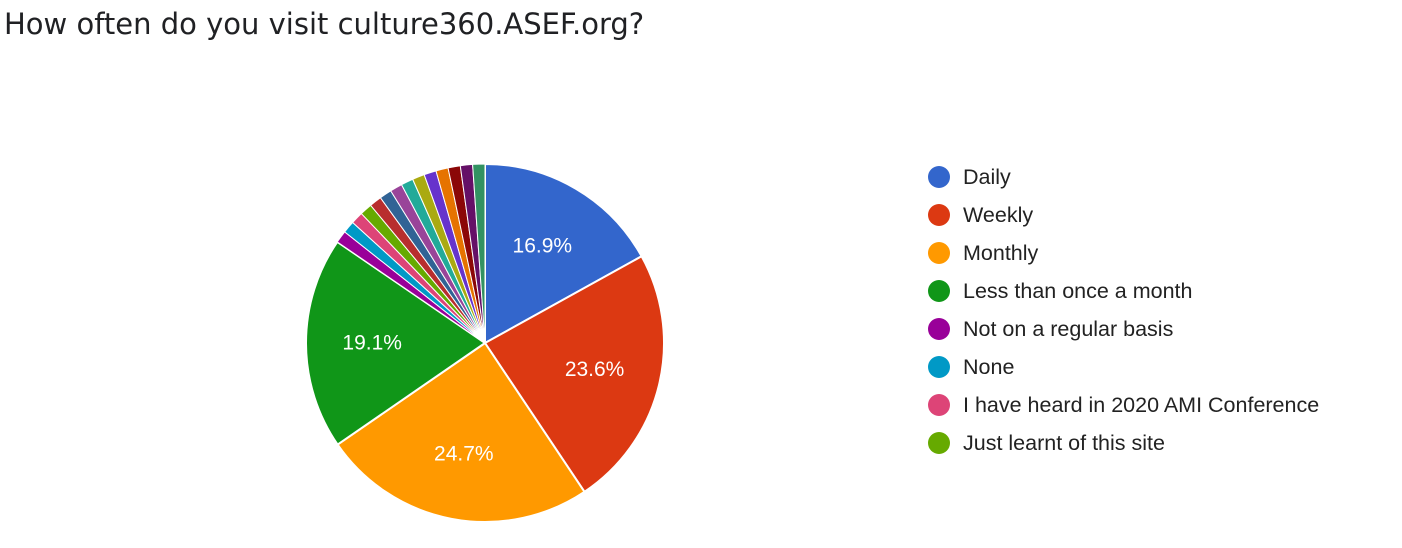  Describe the element at coordinates (543, 245) in the screenshot. I see `slice-percent-label: 16.9%` at that location.